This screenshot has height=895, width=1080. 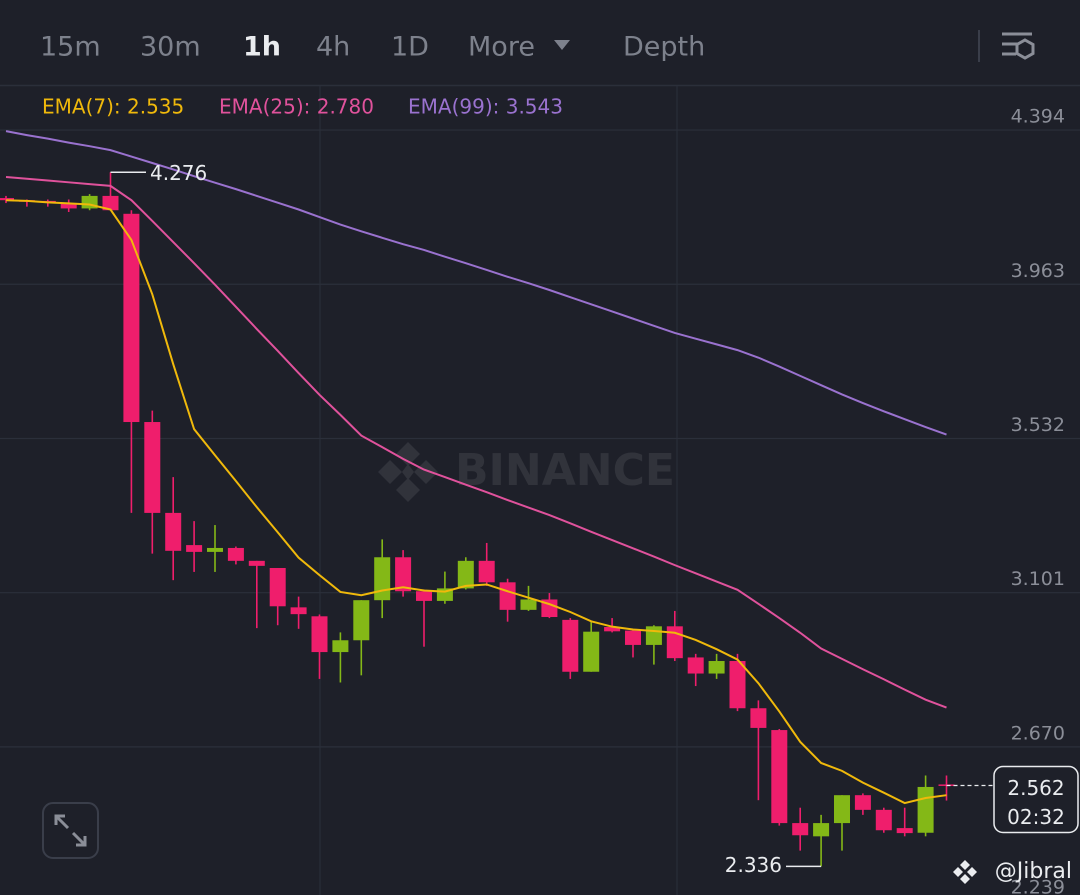 What do you see at coordinates (296, 107) in the screenshot?
I see `legend-entry: EMA(25): 2.780` at bounding box center [296, 107].